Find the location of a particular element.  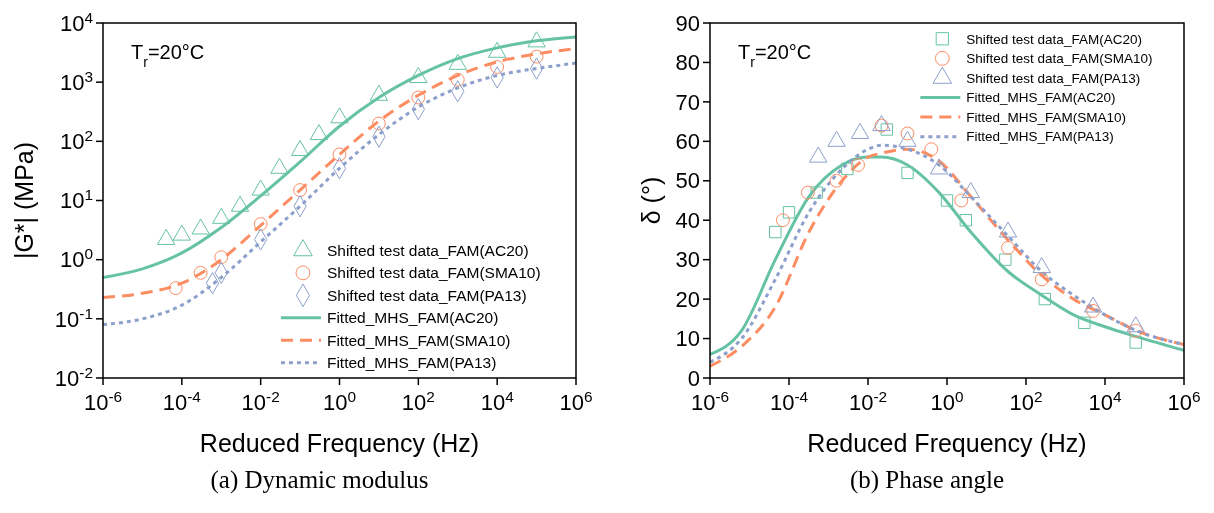

y-tick-label: 40 is located at coordinates (687, 220).